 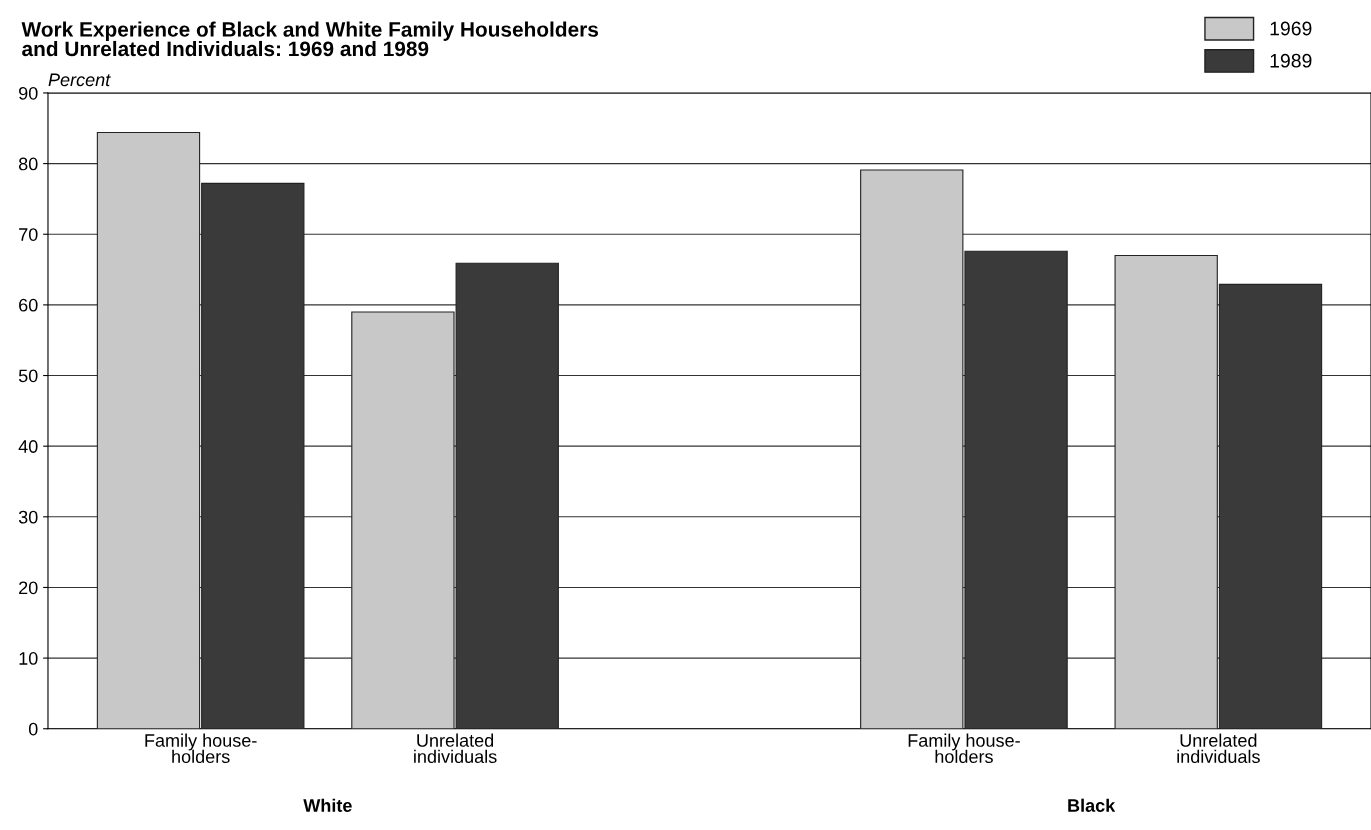 What do you see at coordinates (28, 588) in the screenshot?
I see `y-tick-label: 20` at bounding box center [28, 588].